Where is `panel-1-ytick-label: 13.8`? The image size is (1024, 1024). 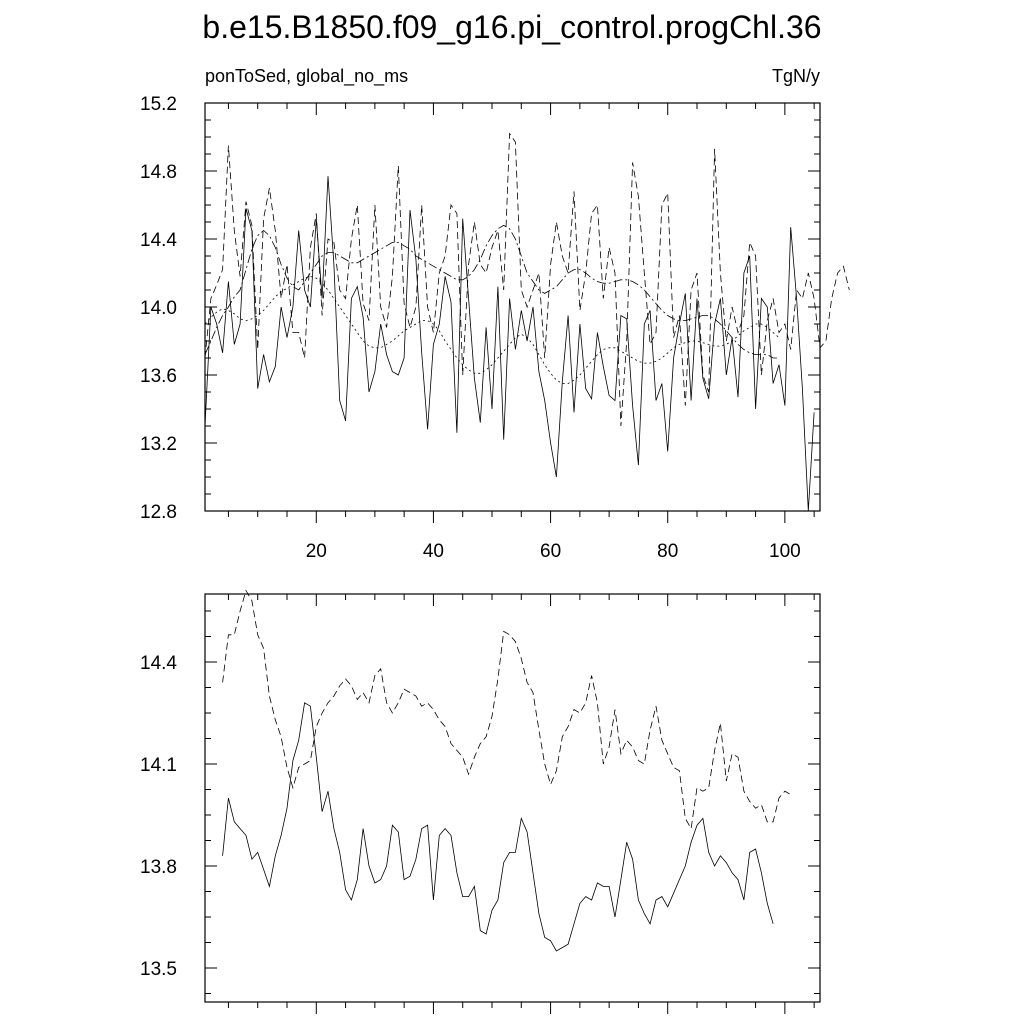
panel-1-ytick-label: 13.8 is located at coordinates (158, 867).